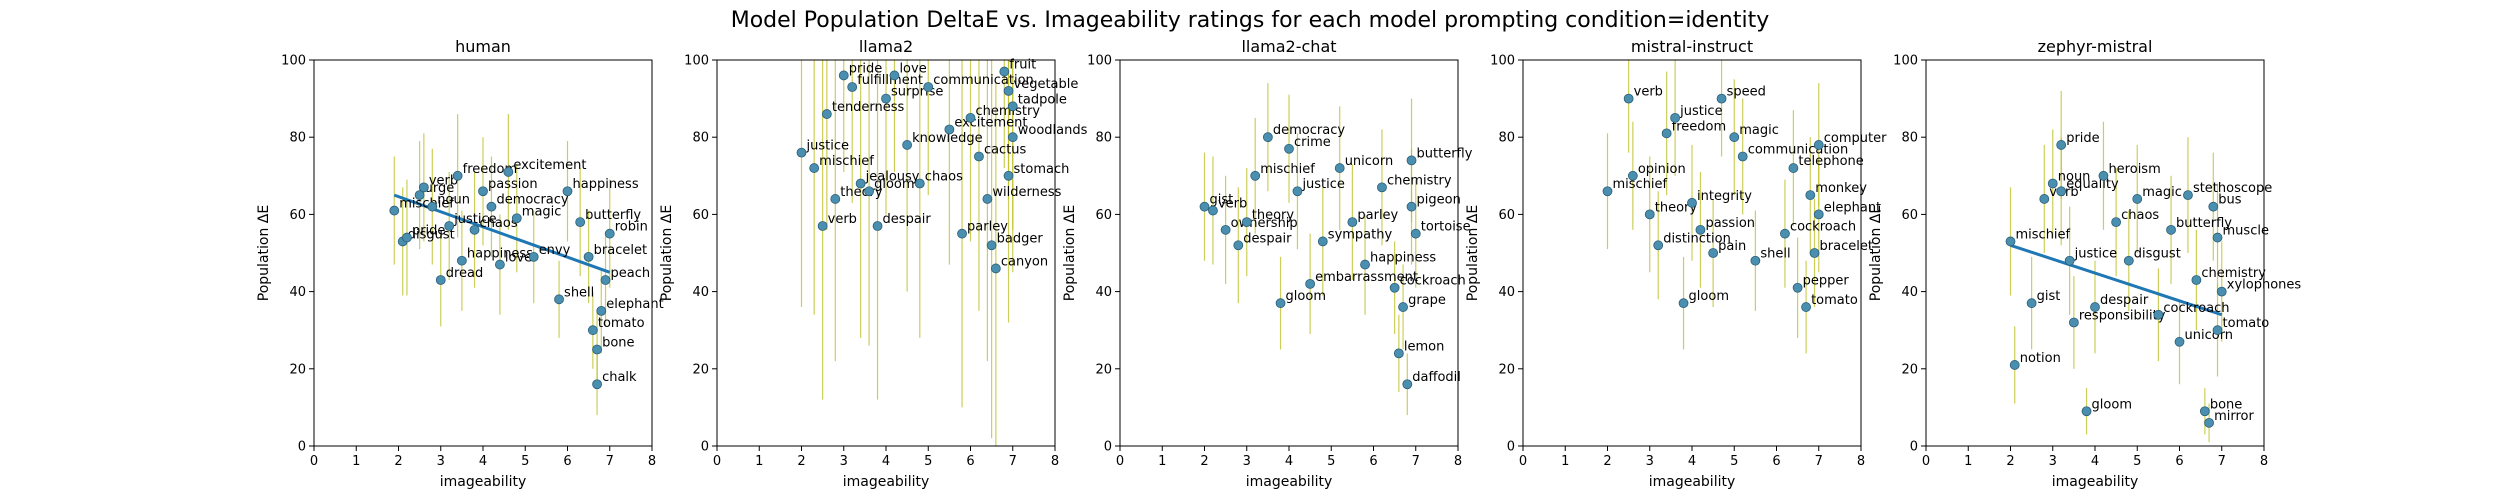 This screenshot has width=2500, height=500. Describe the element at coordinates (1662, 169) in the screenshot. I see `data-label: opinion` at that location.